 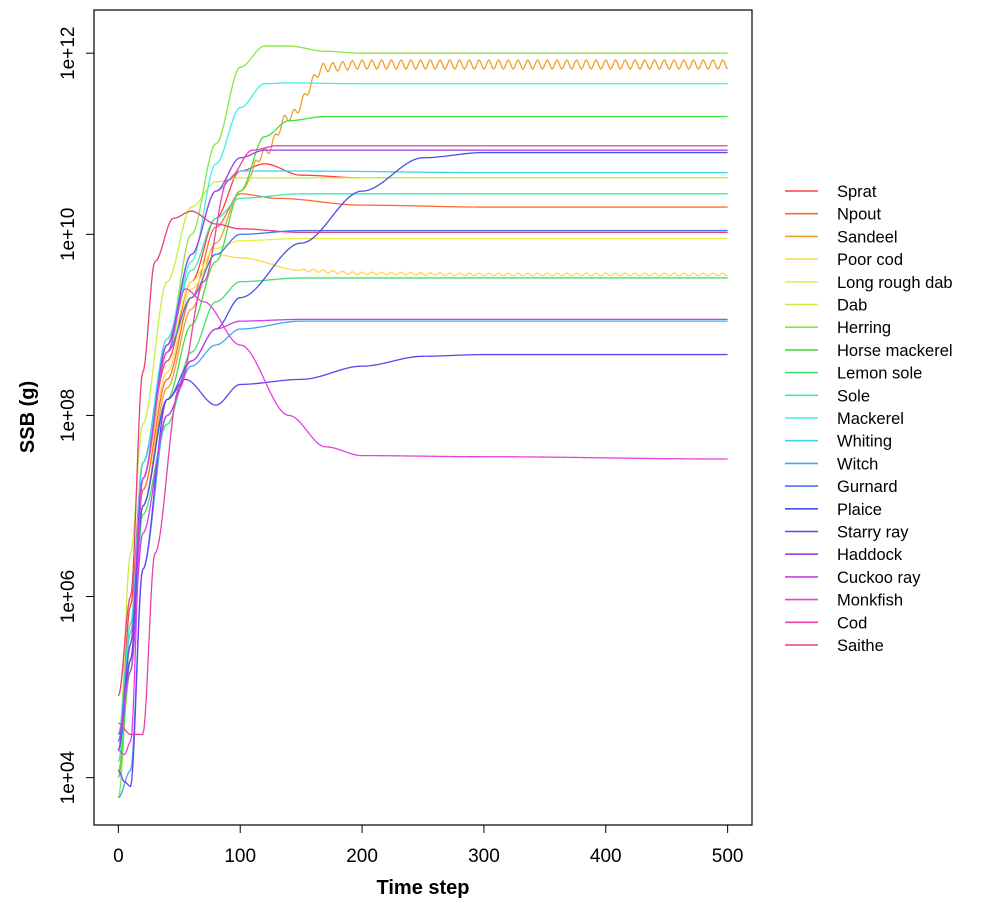 I want to click on legend-label: Starry ray, so click(x=873, y=533).